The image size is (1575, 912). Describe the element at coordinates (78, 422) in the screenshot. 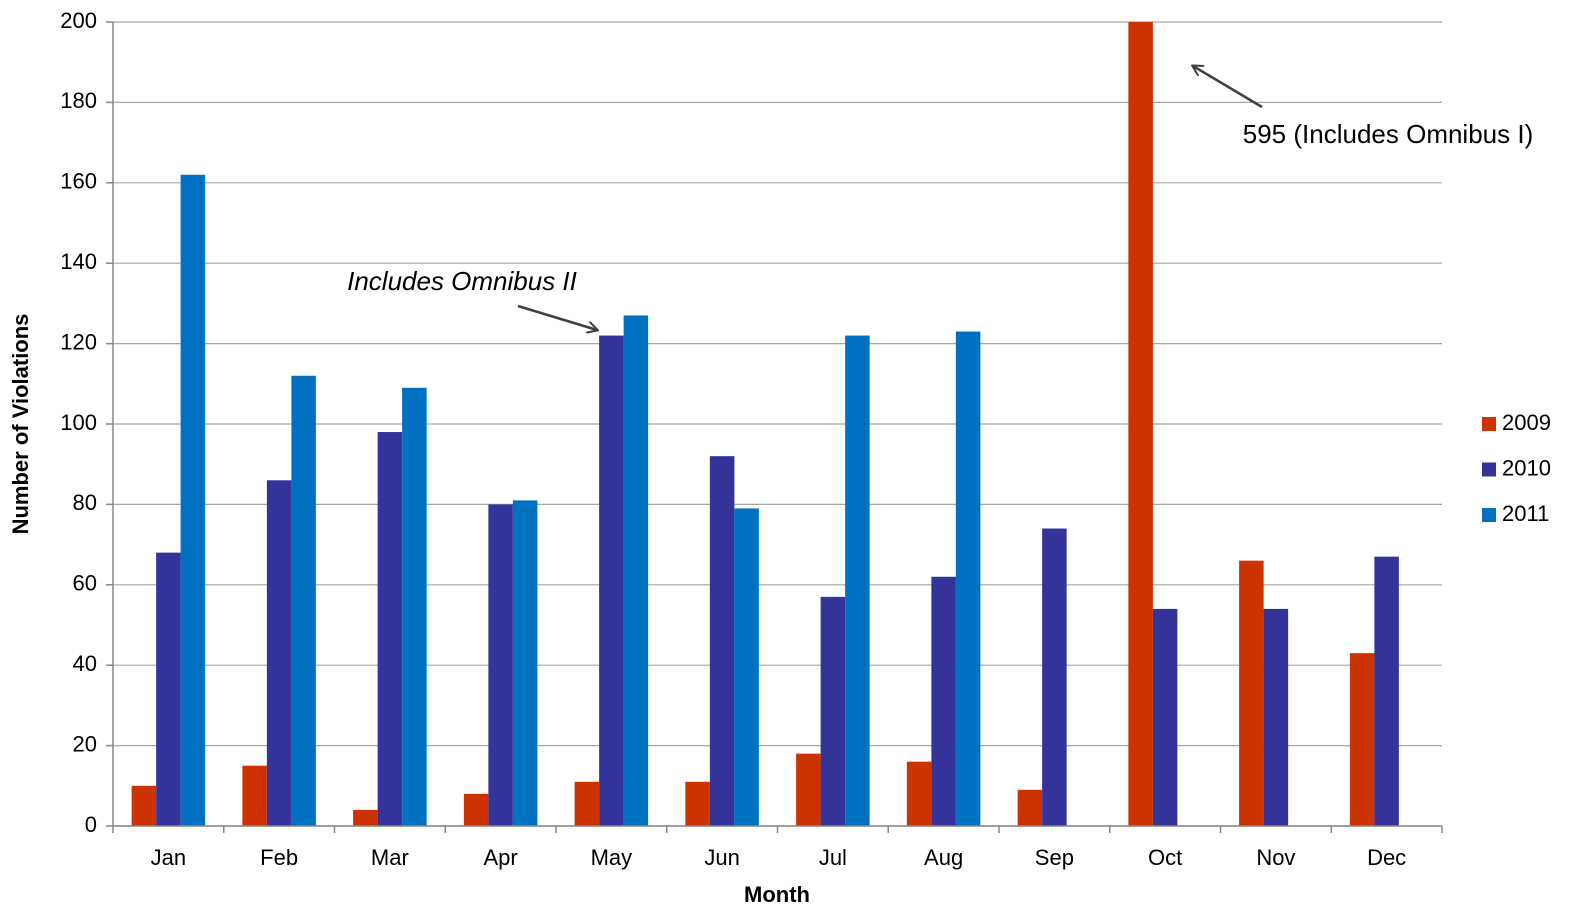

I see `y-tick-label: 100` at that location.